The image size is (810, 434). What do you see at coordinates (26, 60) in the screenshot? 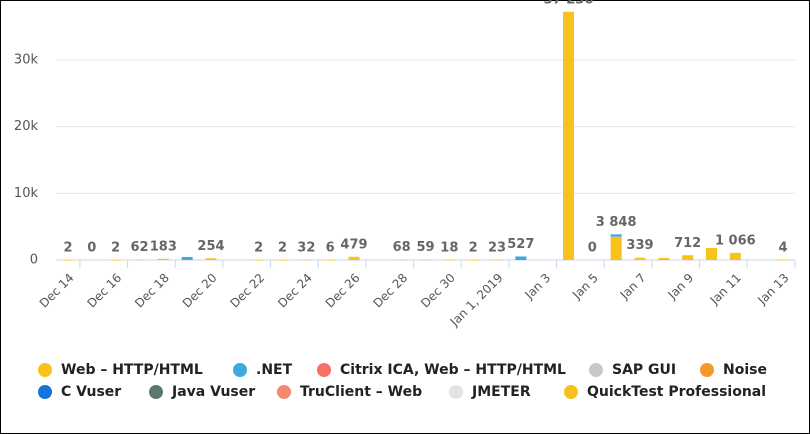
I see `y-tick-label: 30k` at bounding box center [26, 60].